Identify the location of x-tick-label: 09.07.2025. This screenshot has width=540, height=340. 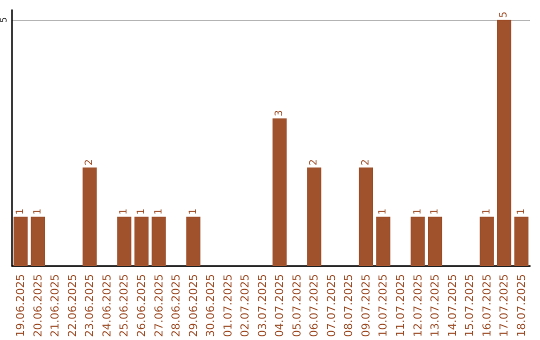
(365, 306).